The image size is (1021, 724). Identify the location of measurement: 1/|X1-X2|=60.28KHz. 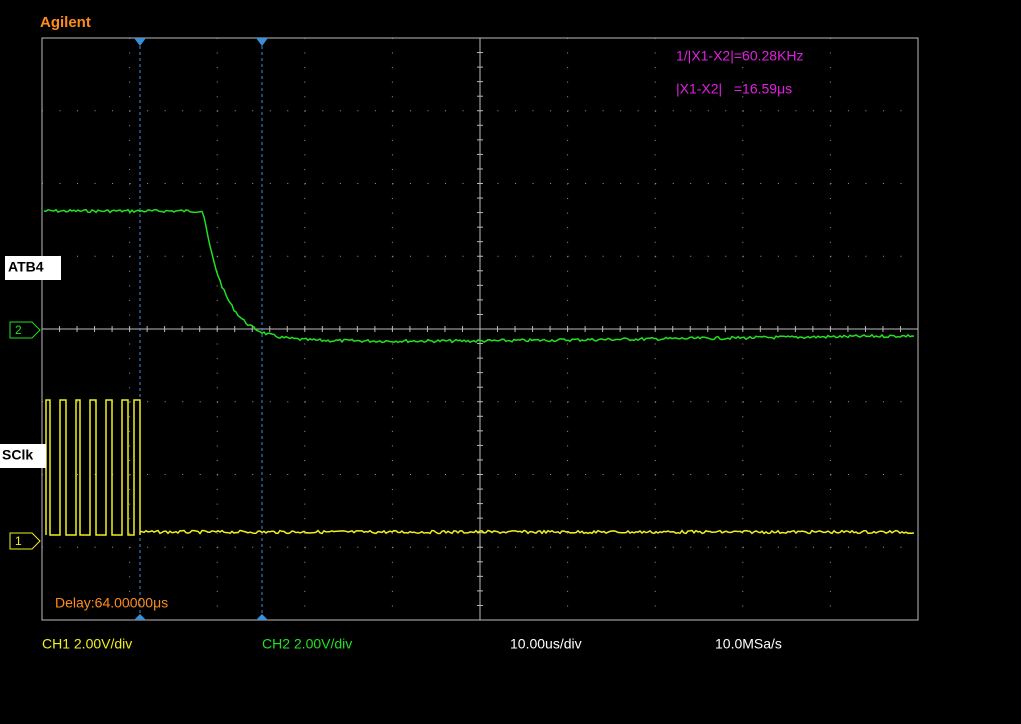
(740, 56).